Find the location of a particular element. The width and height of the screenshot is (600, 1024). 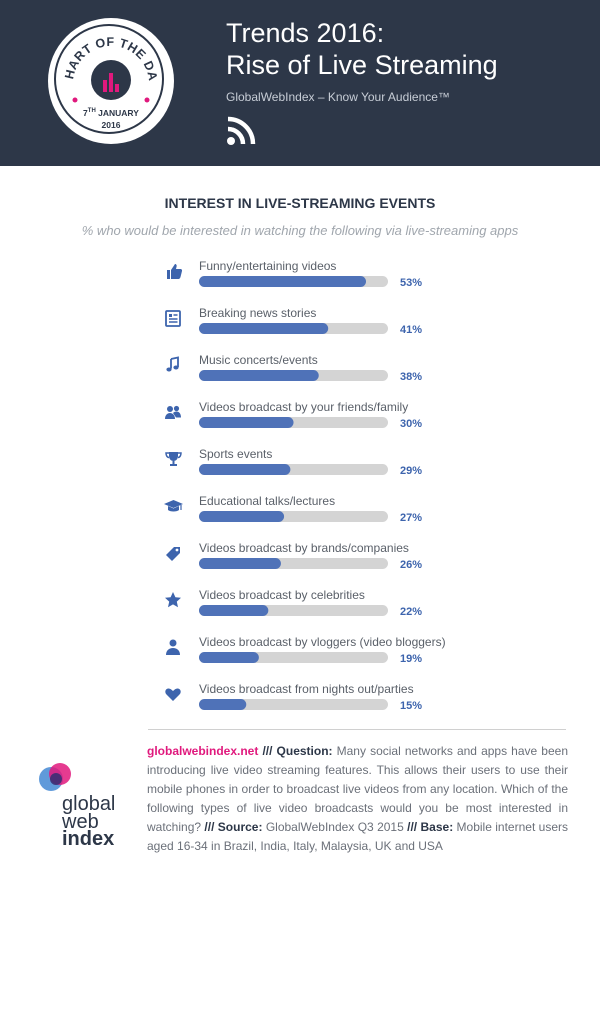

category-label: Videos broadcast by celebrities is located at coordinates (282, 595).